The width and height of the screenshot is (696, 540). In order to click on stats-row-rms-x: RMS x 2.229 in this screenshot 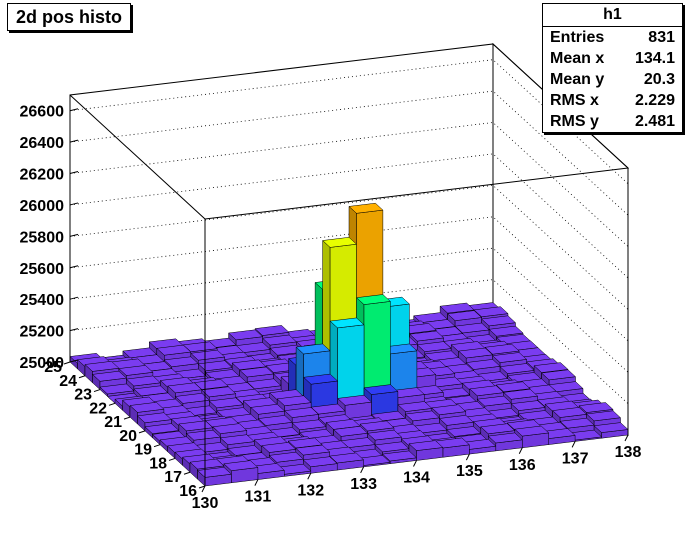, I will do `click(612, 100)`.